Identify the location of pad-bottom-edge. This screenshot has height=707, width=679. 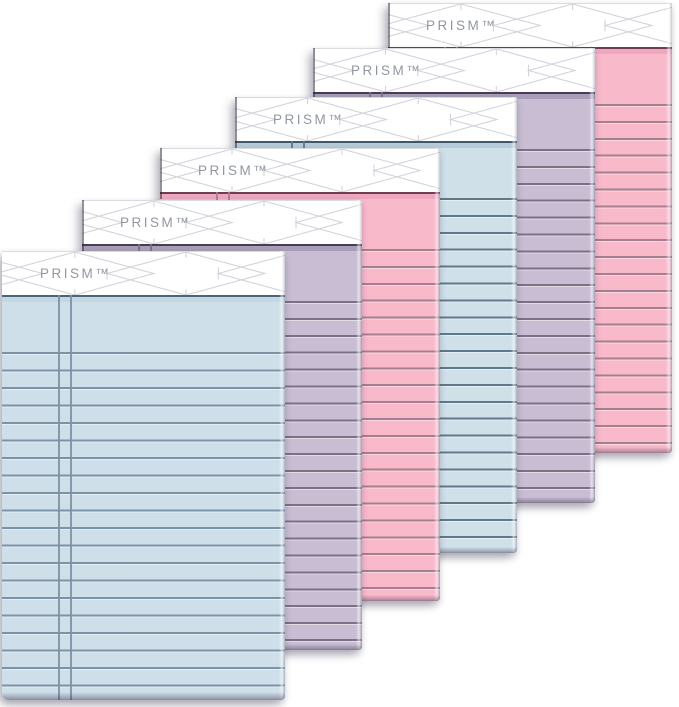
(143, 696).